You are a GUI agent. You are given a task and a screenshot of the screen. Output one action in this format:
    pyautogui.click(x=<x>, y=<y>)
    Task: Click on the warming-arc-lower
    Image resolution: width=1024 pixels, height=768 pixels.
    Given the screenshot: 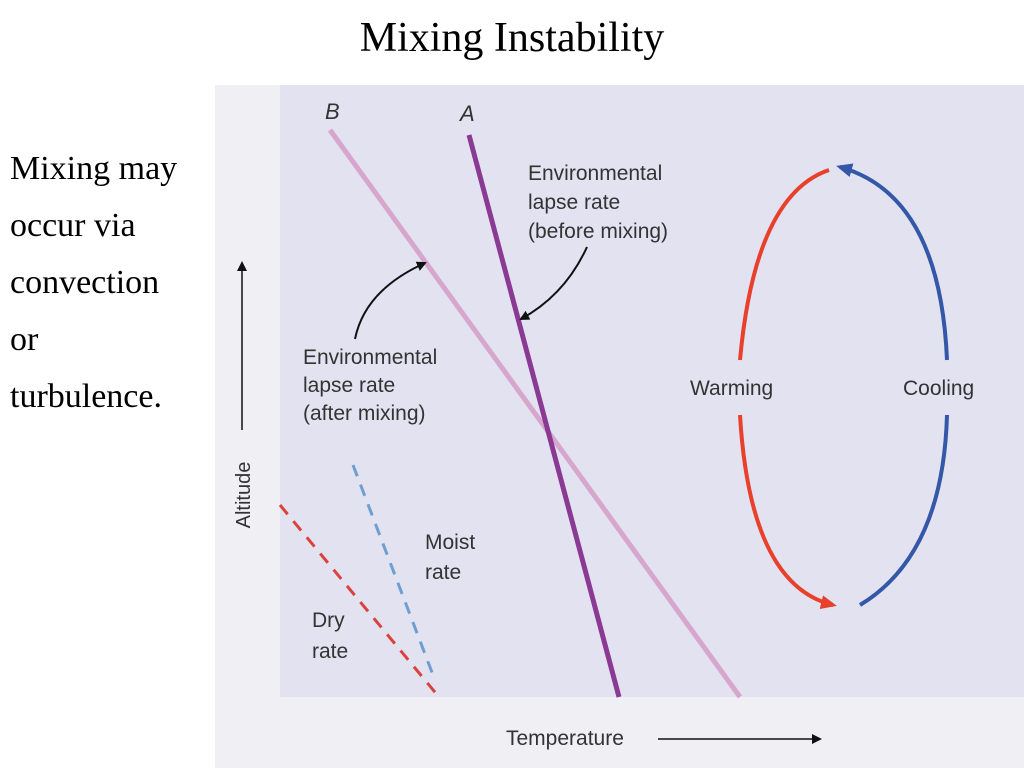 What is the action you would take?
    pyautogui.click(x=787, y=511)
    